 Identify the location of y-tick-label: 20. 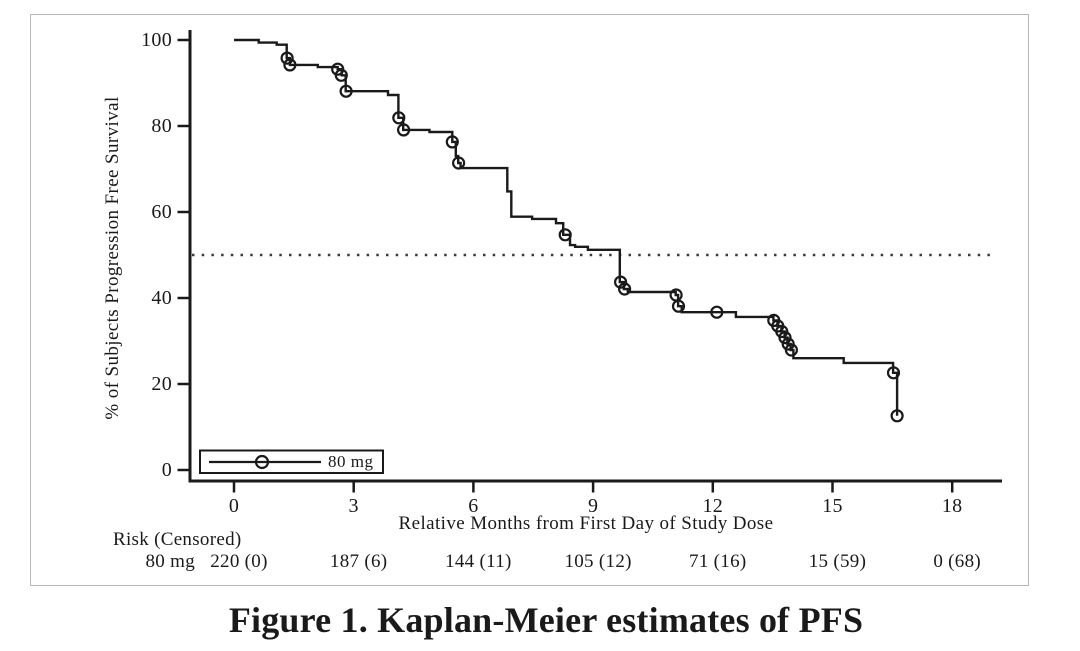
(161, 384).